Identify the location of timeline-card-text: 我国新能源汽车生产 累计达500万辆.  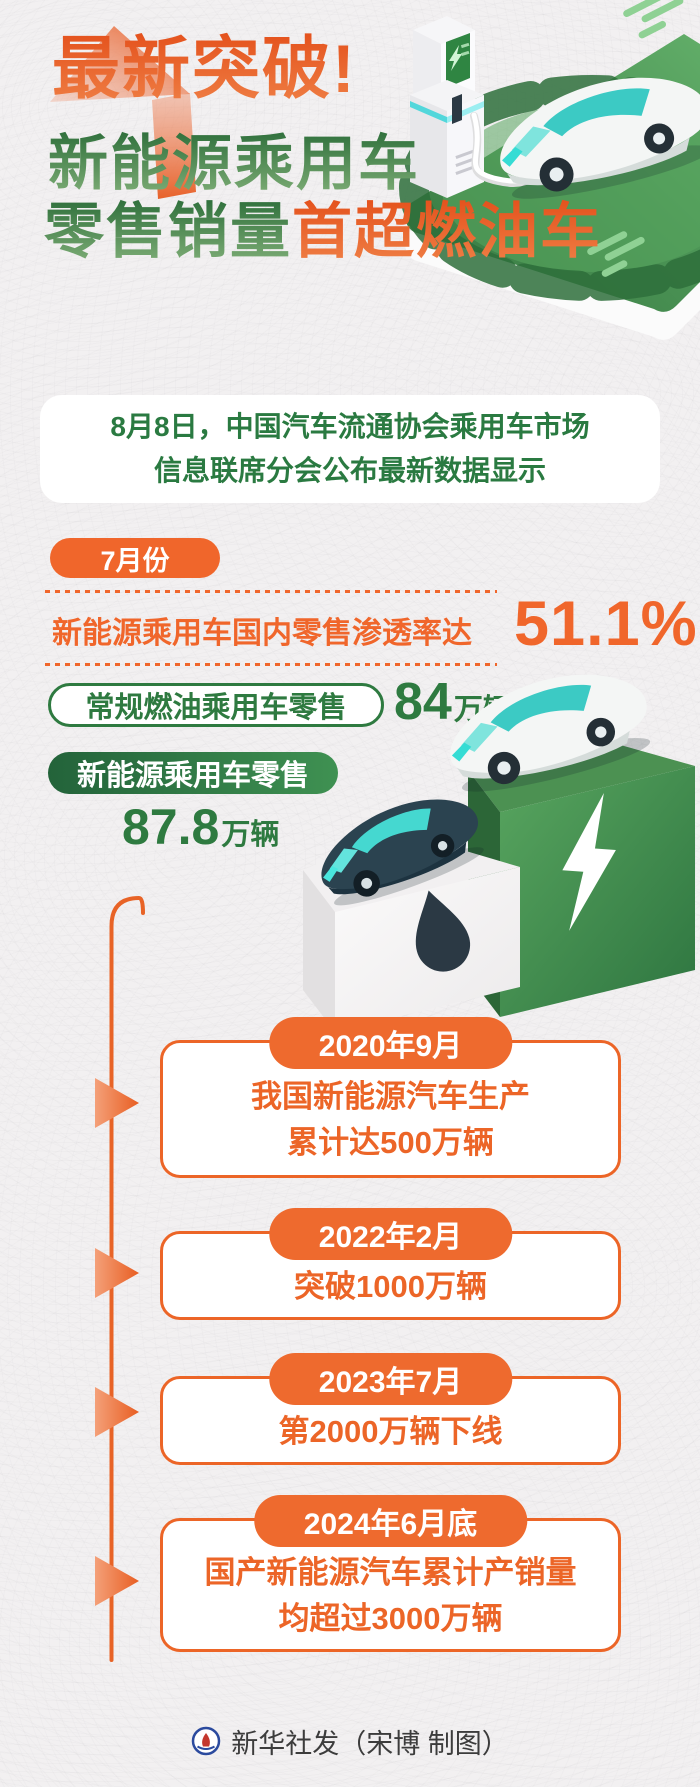
(390, 1109).